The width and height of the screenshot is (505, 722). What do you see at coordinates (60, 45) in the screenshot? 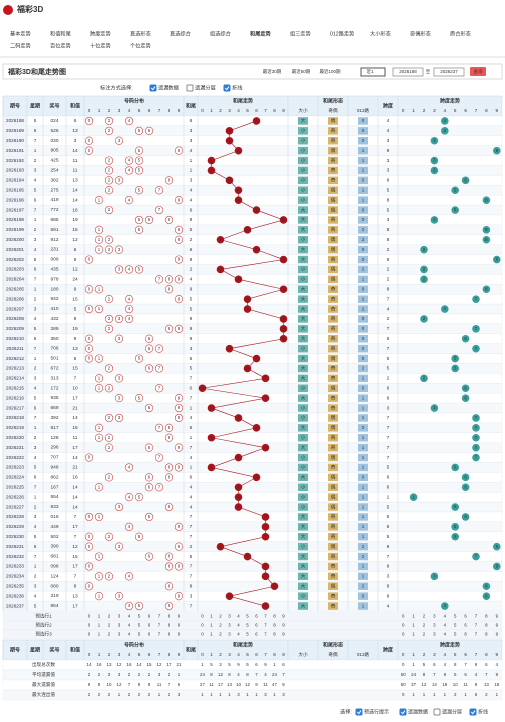
I see `nav-item: 百位走势` at bounding box center [60, 45].